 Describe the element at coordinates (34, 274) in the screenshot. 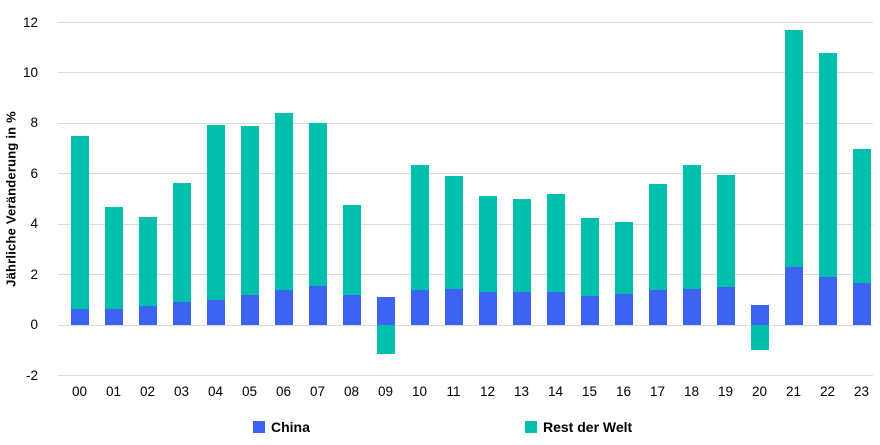

I see `y-tick-label: 2` at that location.